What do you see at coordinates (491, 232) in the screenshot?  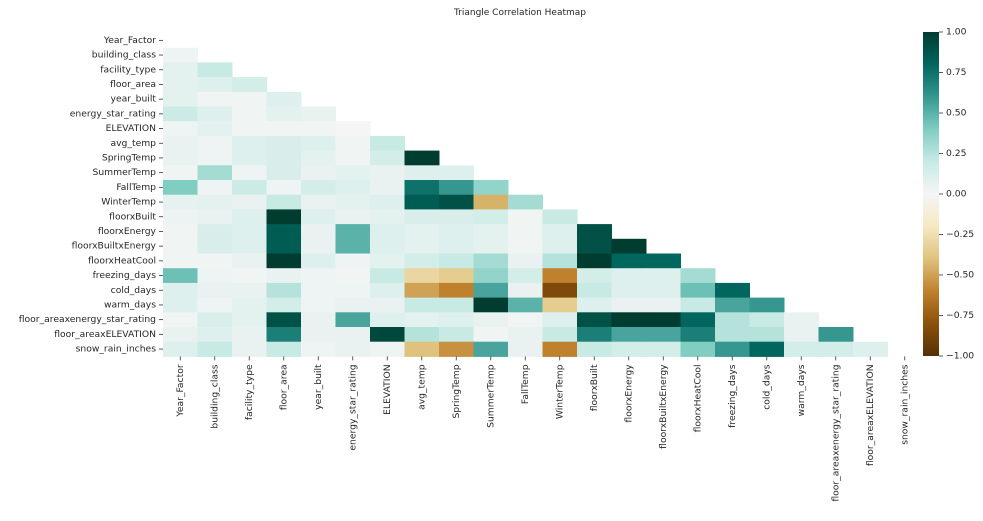 I see `heatmap-cell-floorxEnergy-SummerTemp` at bounding box center [491, 232].